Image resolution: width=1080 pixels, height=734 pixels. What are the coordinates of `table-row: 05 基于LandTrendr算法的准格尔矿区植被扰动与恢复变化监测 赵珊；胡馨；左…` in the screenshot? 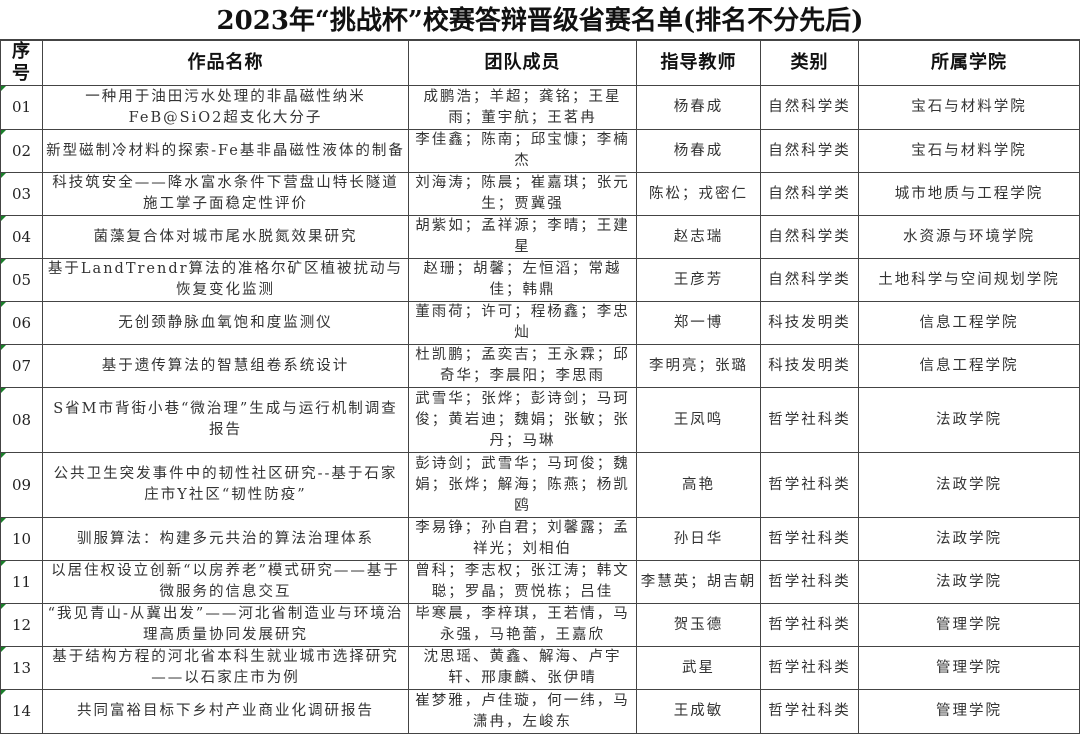 It's located at (540, 280).